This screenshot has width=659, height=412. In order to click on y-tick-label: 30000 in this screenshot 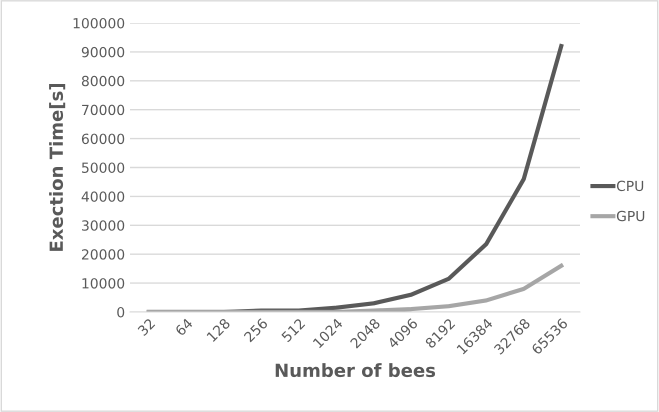, I will do `click(103, 225)`.